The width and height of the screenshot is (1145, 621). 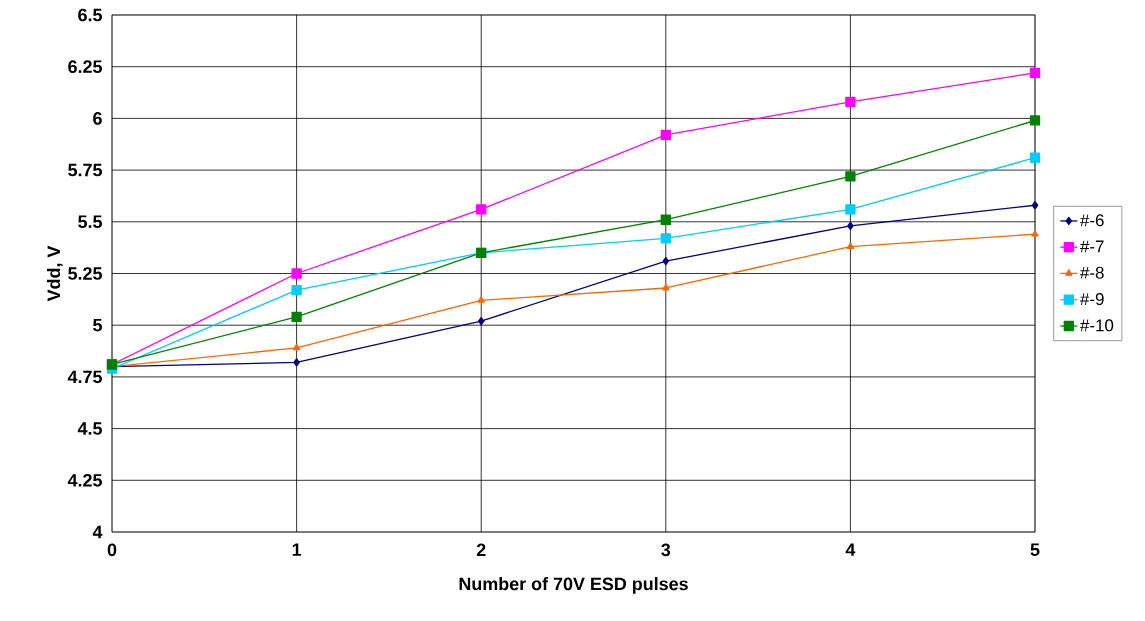 I want to click on y-tick-label: 6, so click(x=97, y=118).